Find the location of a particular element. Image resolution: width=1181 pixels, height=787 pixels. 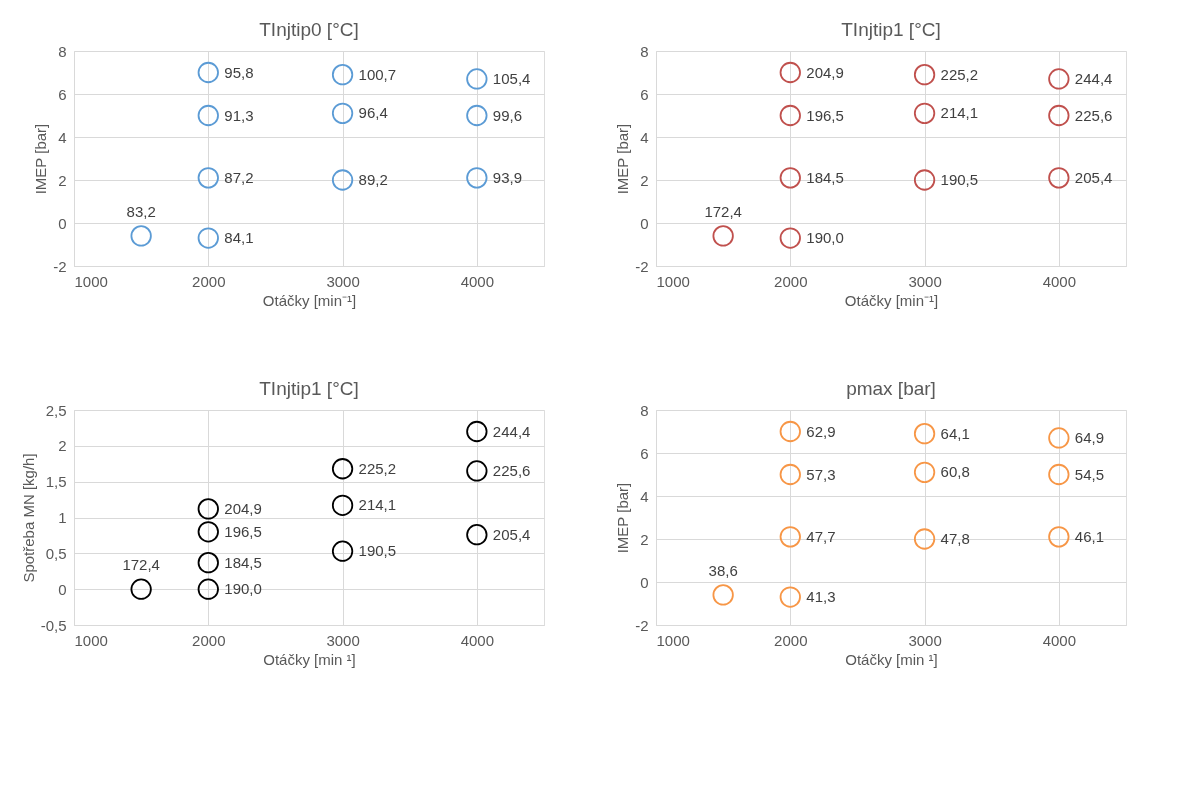

annotation: 99,6 is located at coordinates (507, 115).